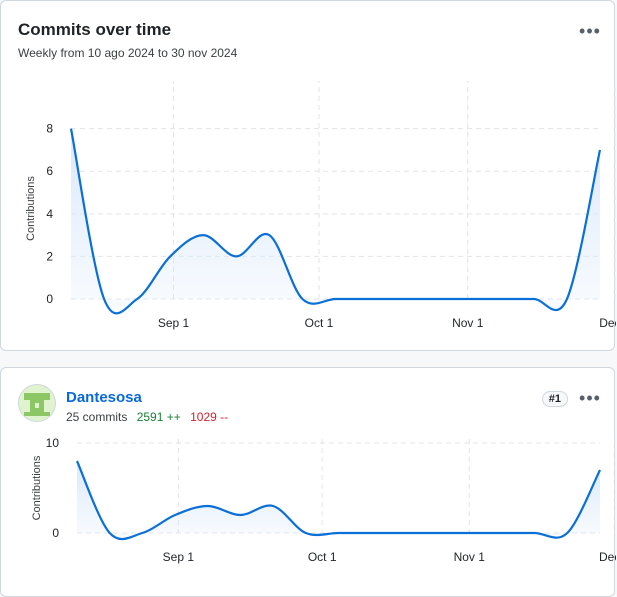 Image resolution: width=617 pixels, height=597 pixels. What do you see at coordinates (95, 29) in the screenshot?
I see `chart-title: Commits over time` at bounding box center [95, 29].